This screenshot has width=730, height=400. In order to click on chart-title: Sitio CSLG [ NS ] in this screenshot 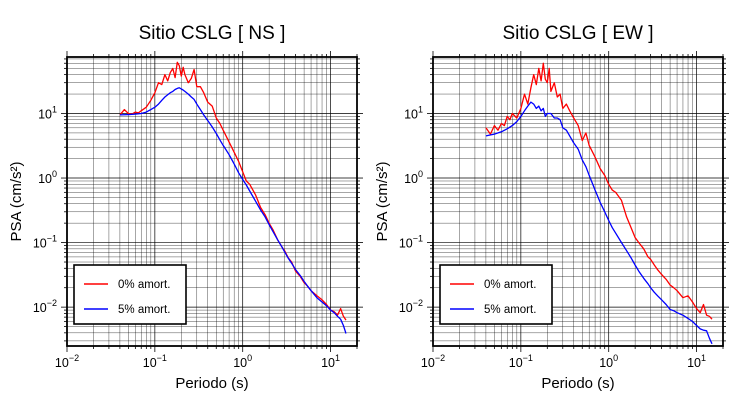, I will do `click(212, 33)`.